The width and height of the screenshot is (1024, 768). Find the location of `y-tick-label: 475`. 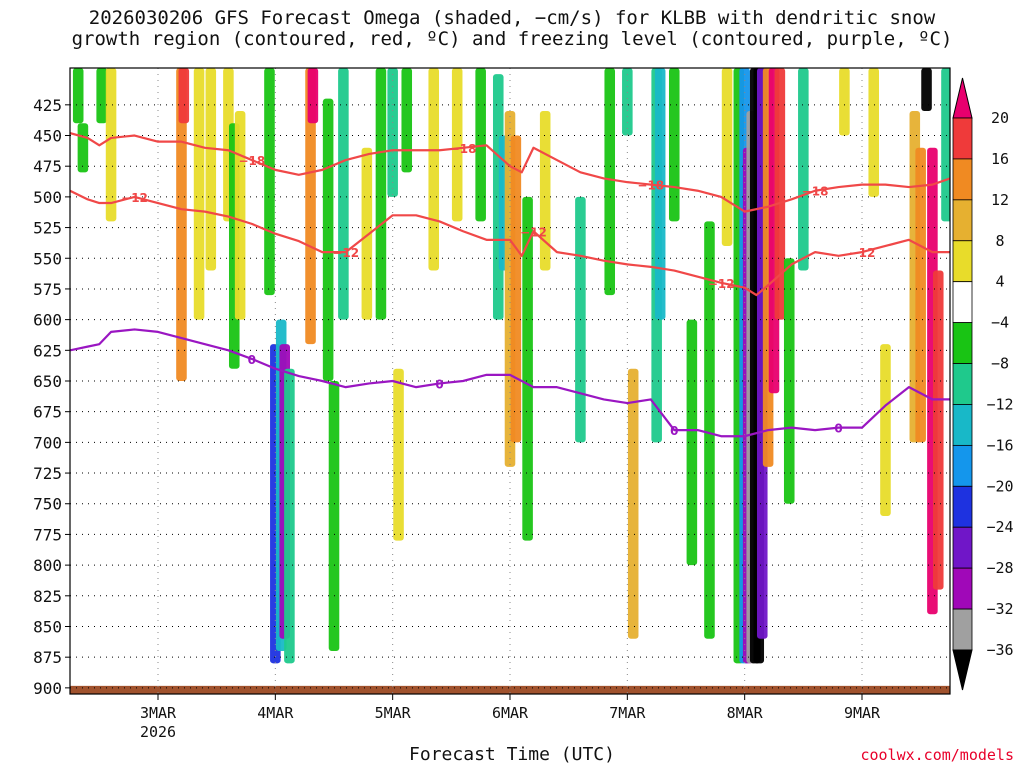

y-tick-label: 475 is located at coordinates (47, 166).